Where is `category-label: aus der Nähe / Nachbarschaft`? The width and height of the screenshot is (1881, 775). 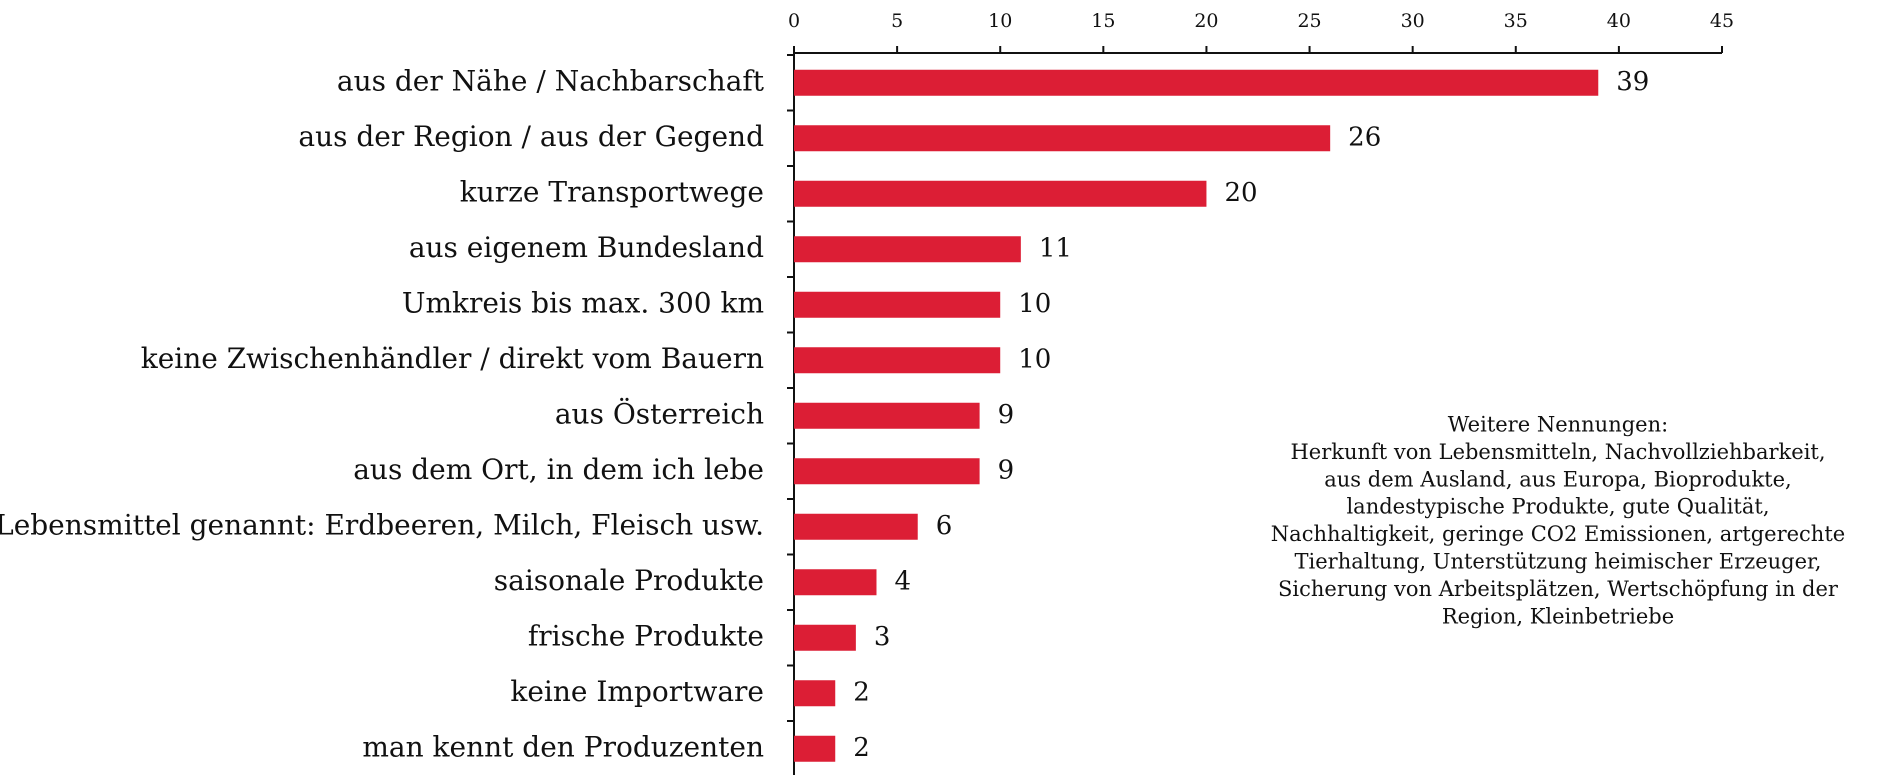
category-label: aus der Nähe / Nachbarschaft is located at coordinates (551, 80).